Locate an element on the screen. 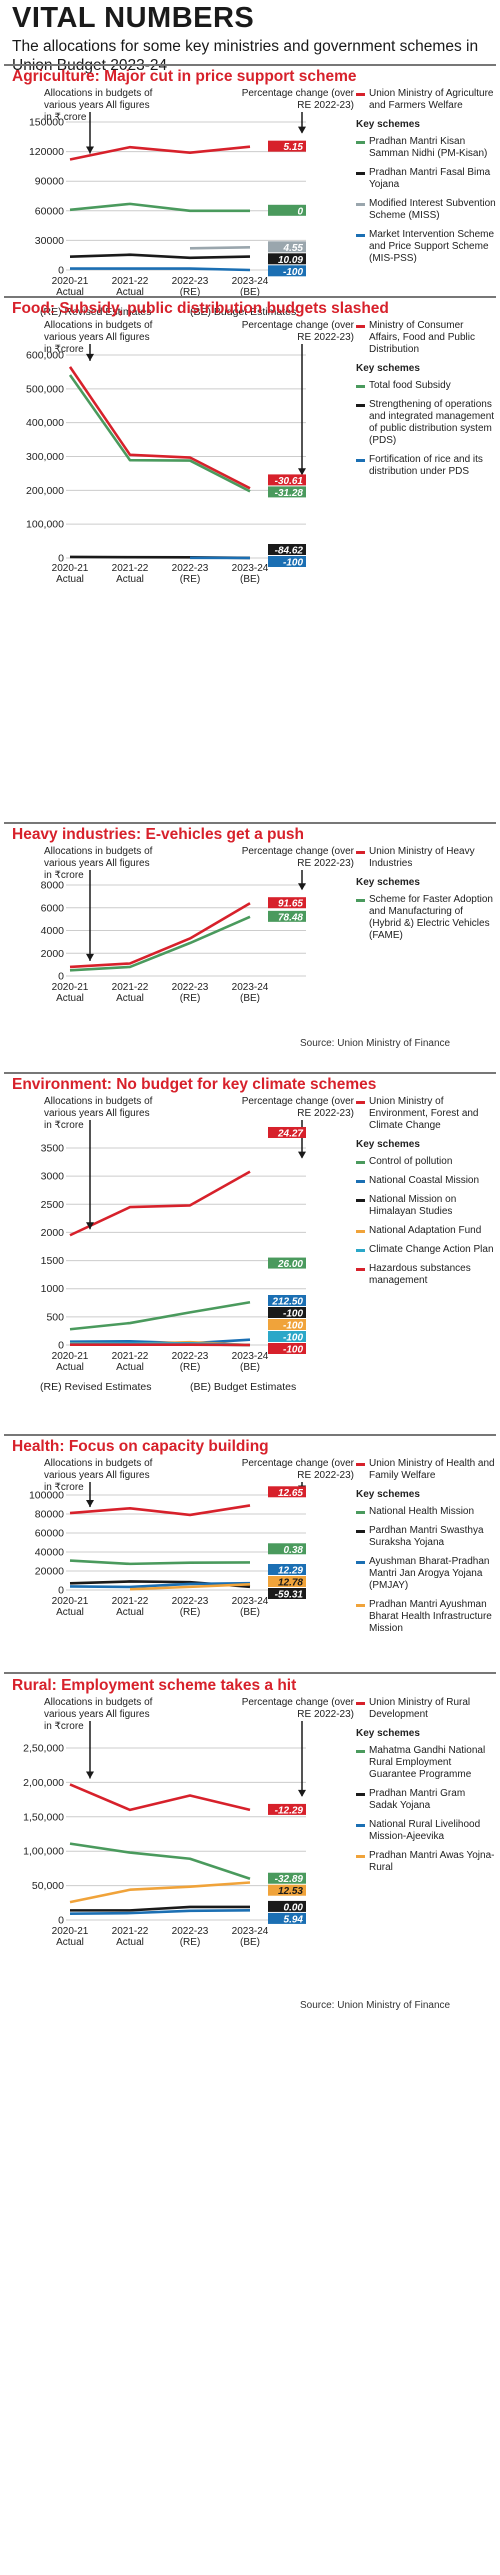  y-tick-label: 1,00,000 is located at coordinates (43, 1852).